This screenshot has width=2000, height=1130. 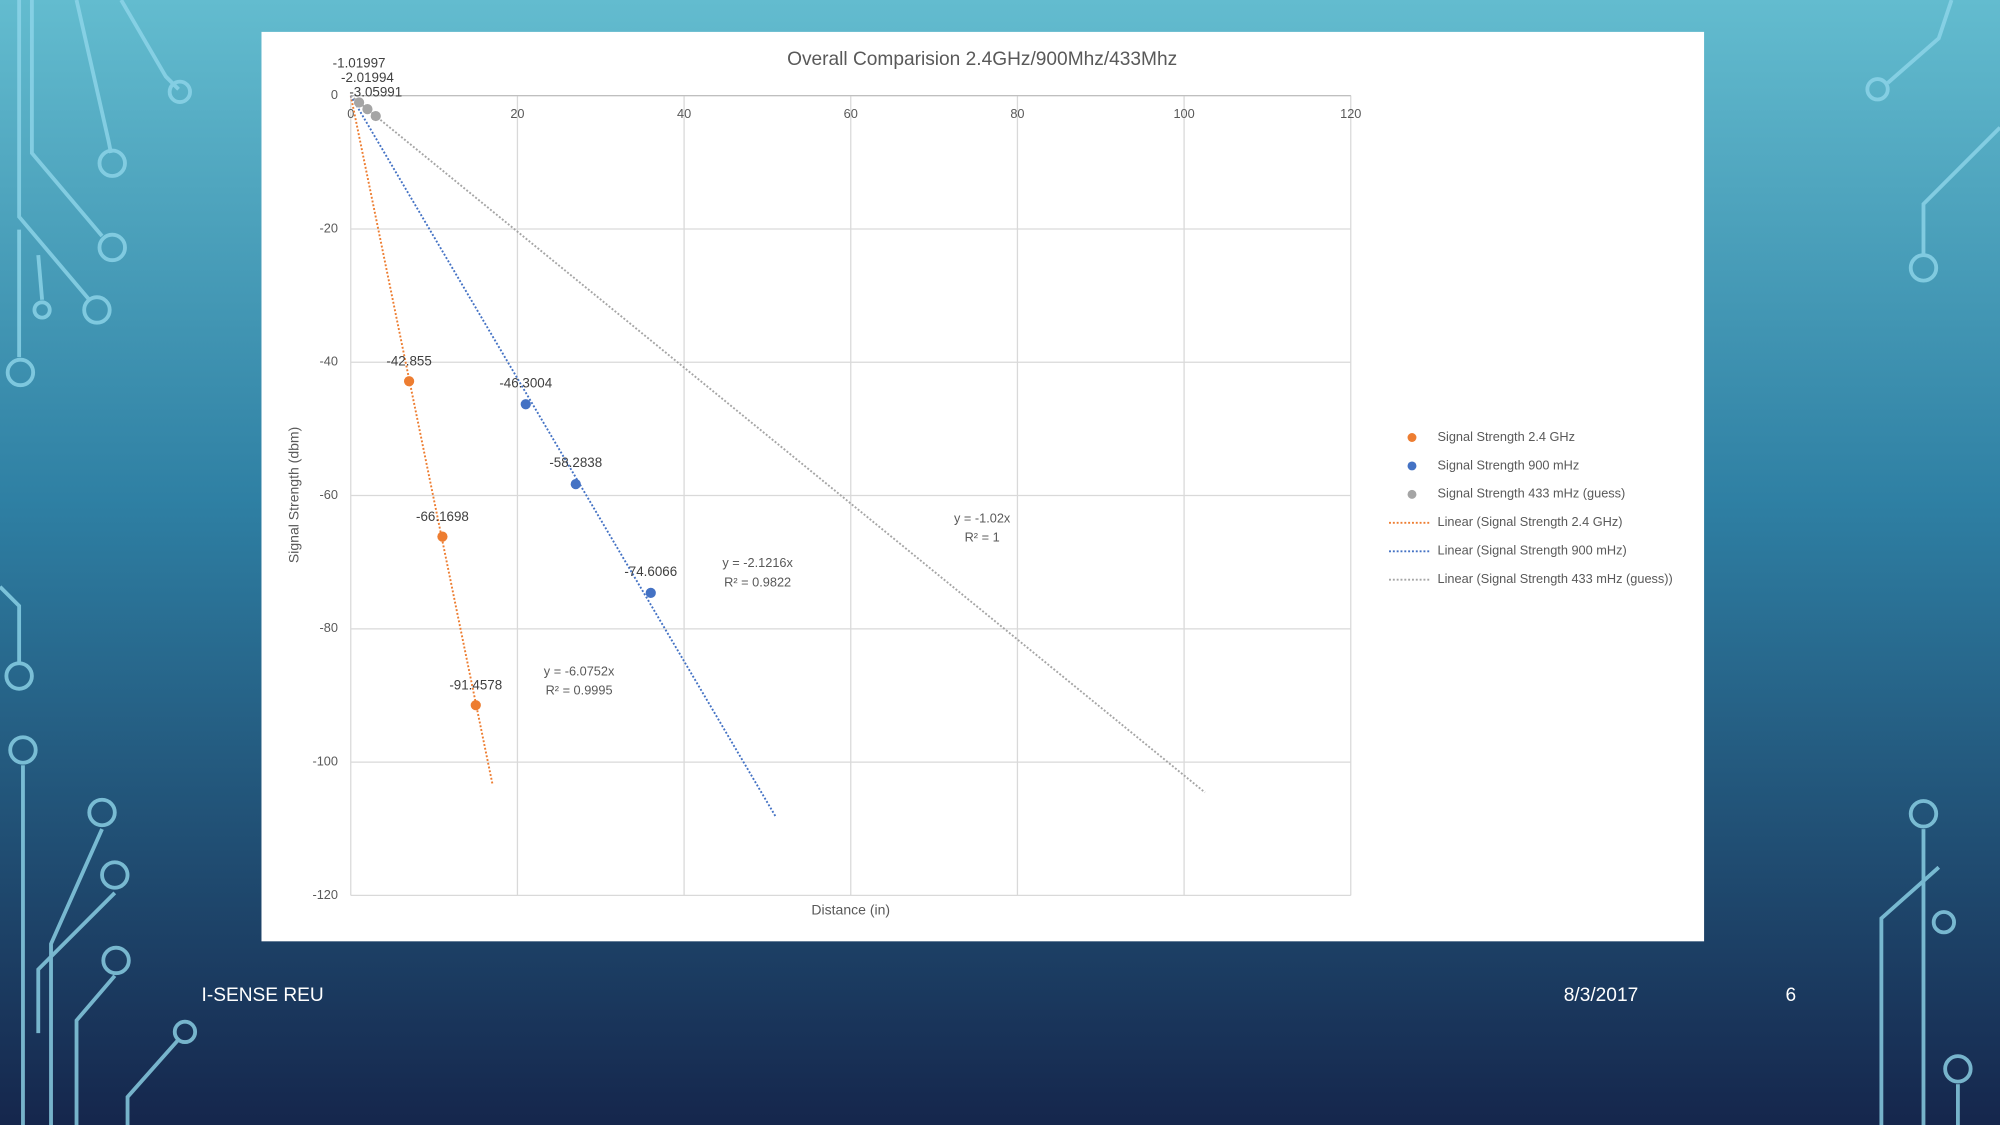 What do you see at coordinates (757, 581) in the screenshot?
I see `trendline-r-squared: R² = 0.9822` at bounding box center [757, 581].